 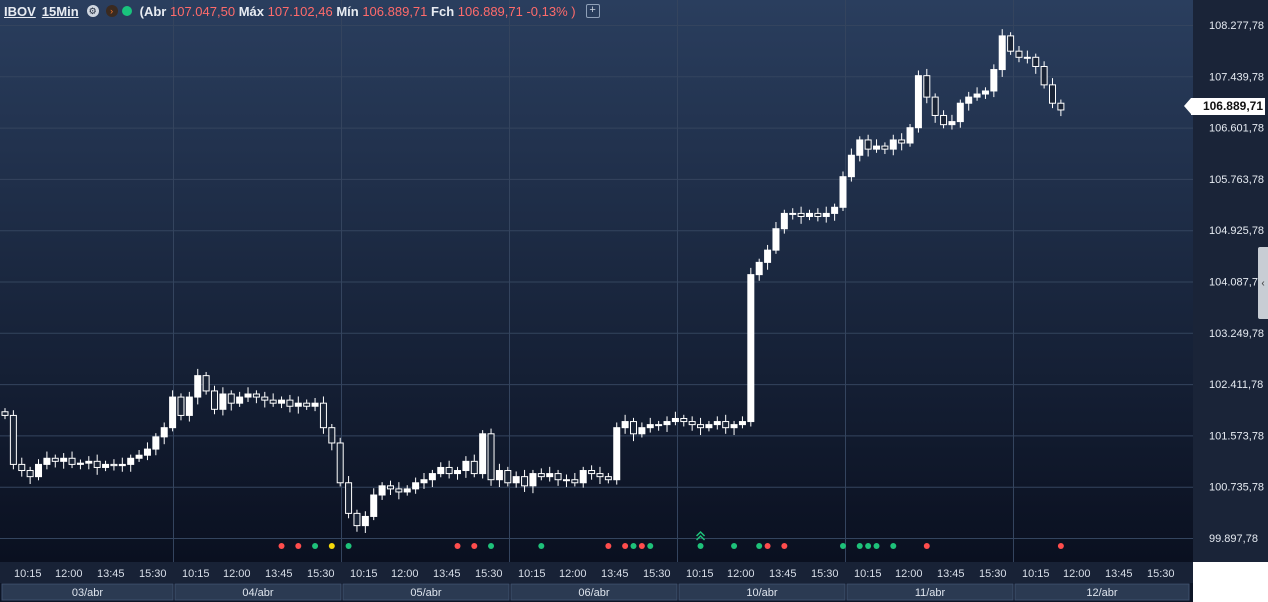 What do you see at coordinates (993, 574) in the screenshot?
I see `x-time-tick-label: 15:30` at bounding box center [993, 574].